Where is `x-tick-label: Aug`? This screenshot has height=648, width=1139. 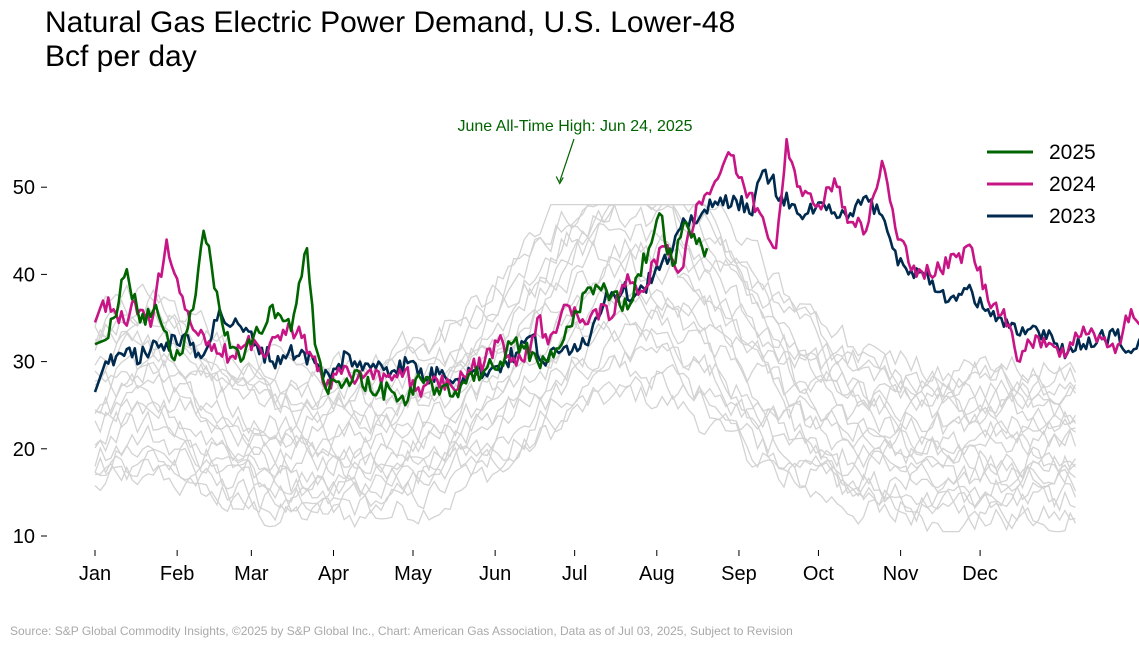 x-tick-label: Aug is located at coordinates (657, 574).